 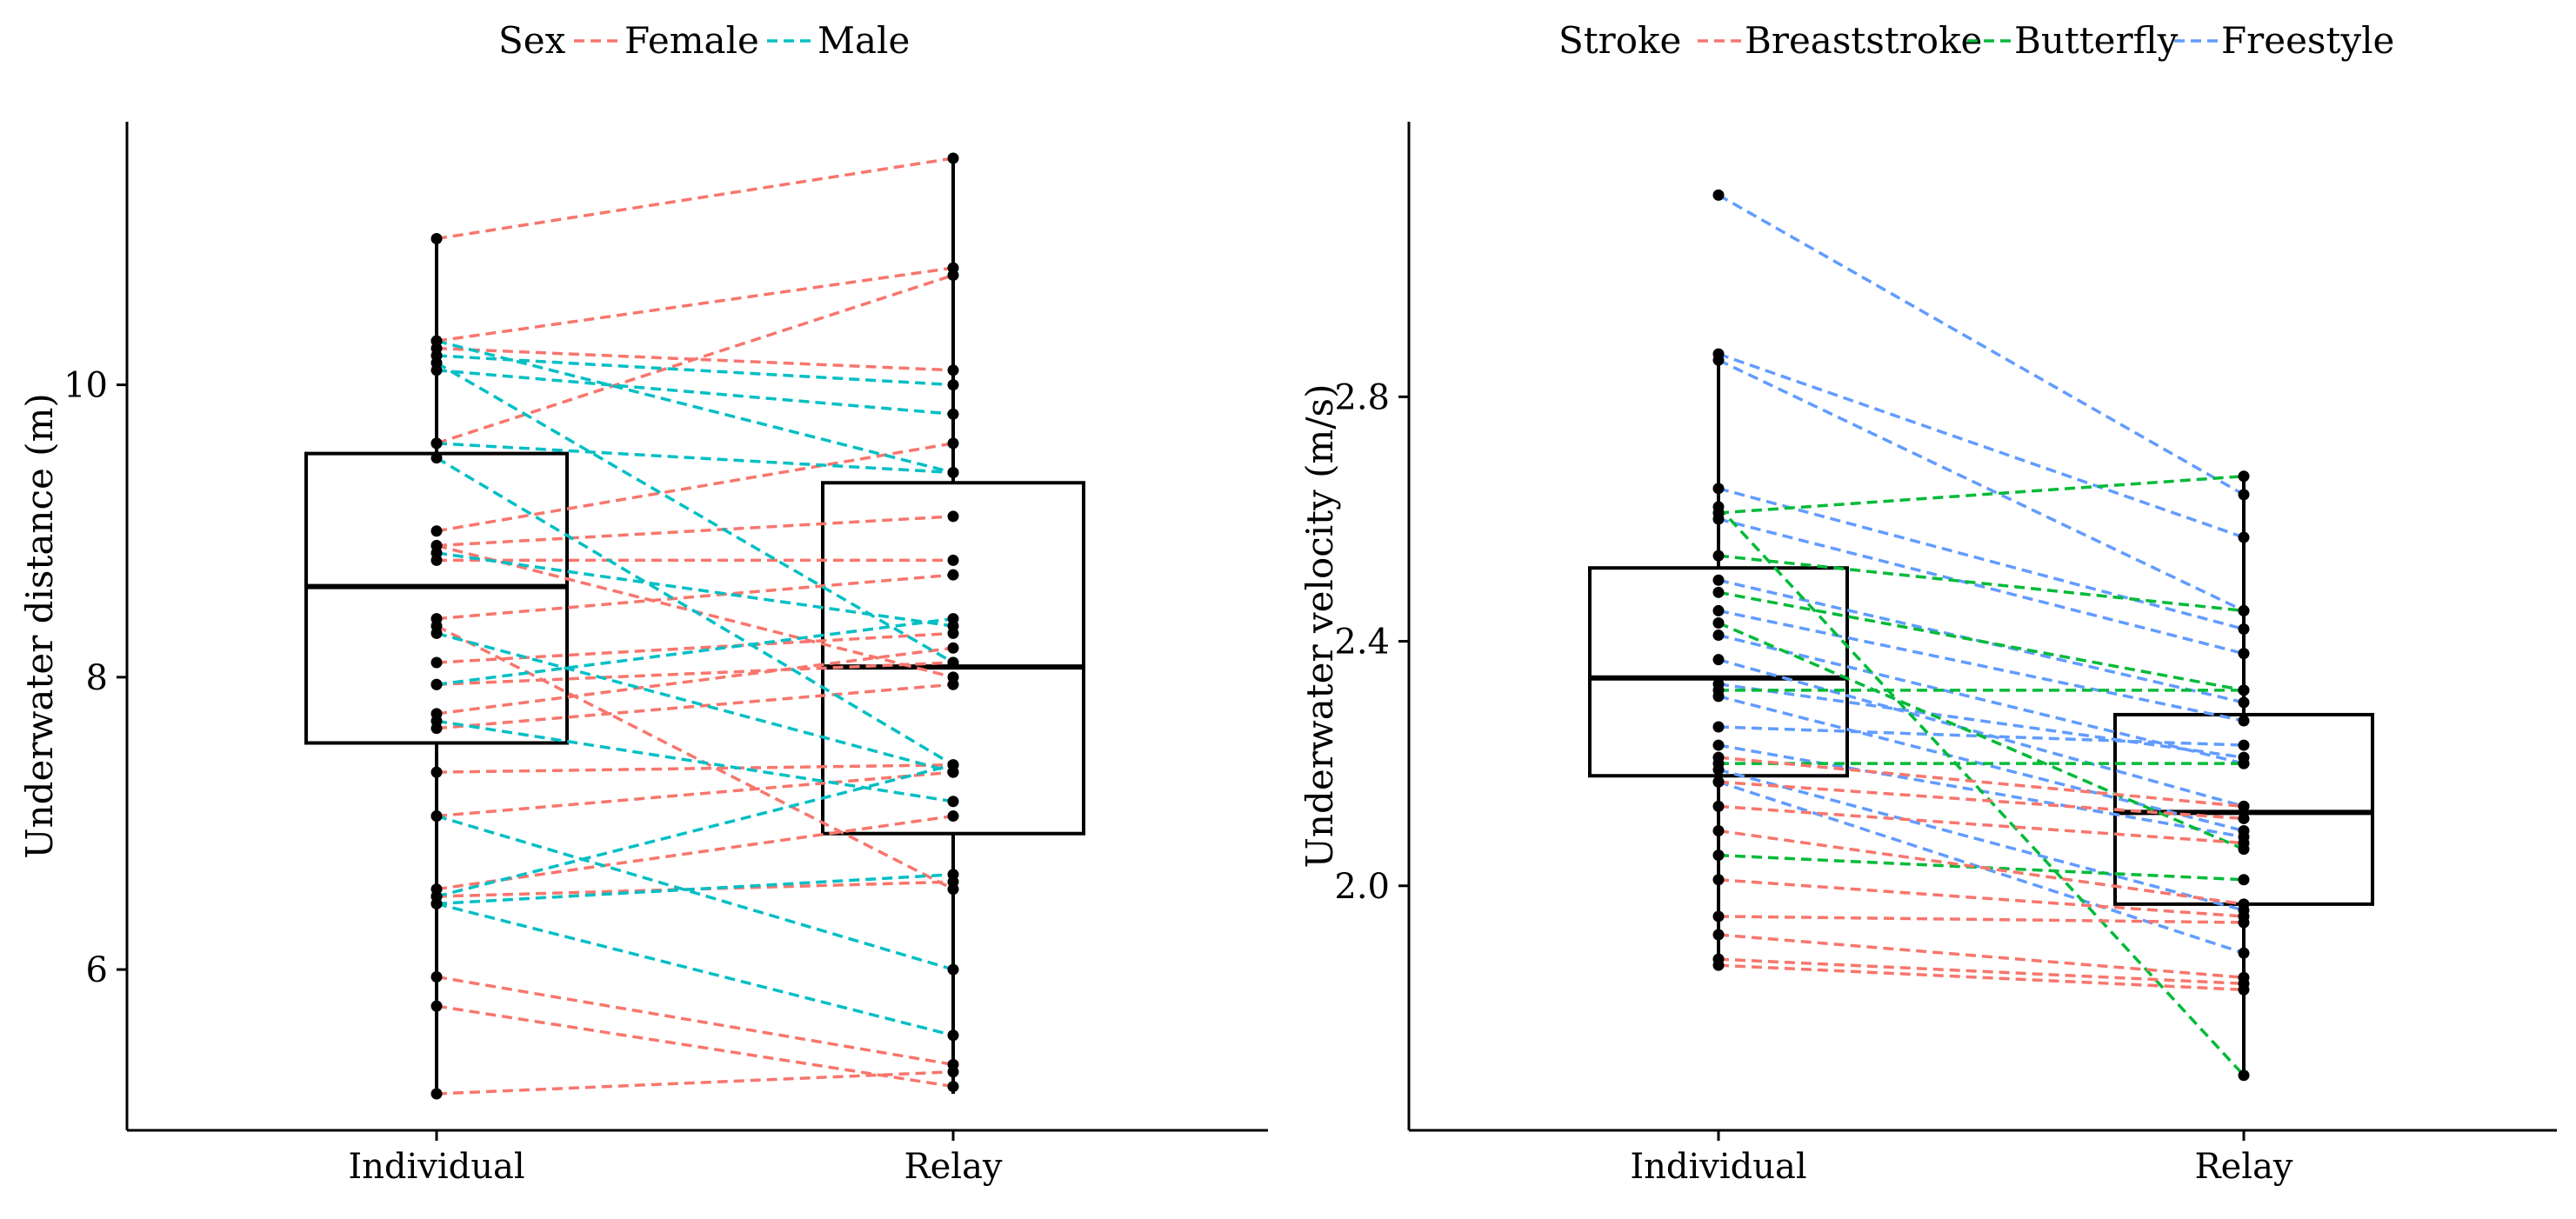 What do you see at coordinates (691, 40) in the screenshot?
I see `legend-label-female: Female` at bounding box center [691, 40].